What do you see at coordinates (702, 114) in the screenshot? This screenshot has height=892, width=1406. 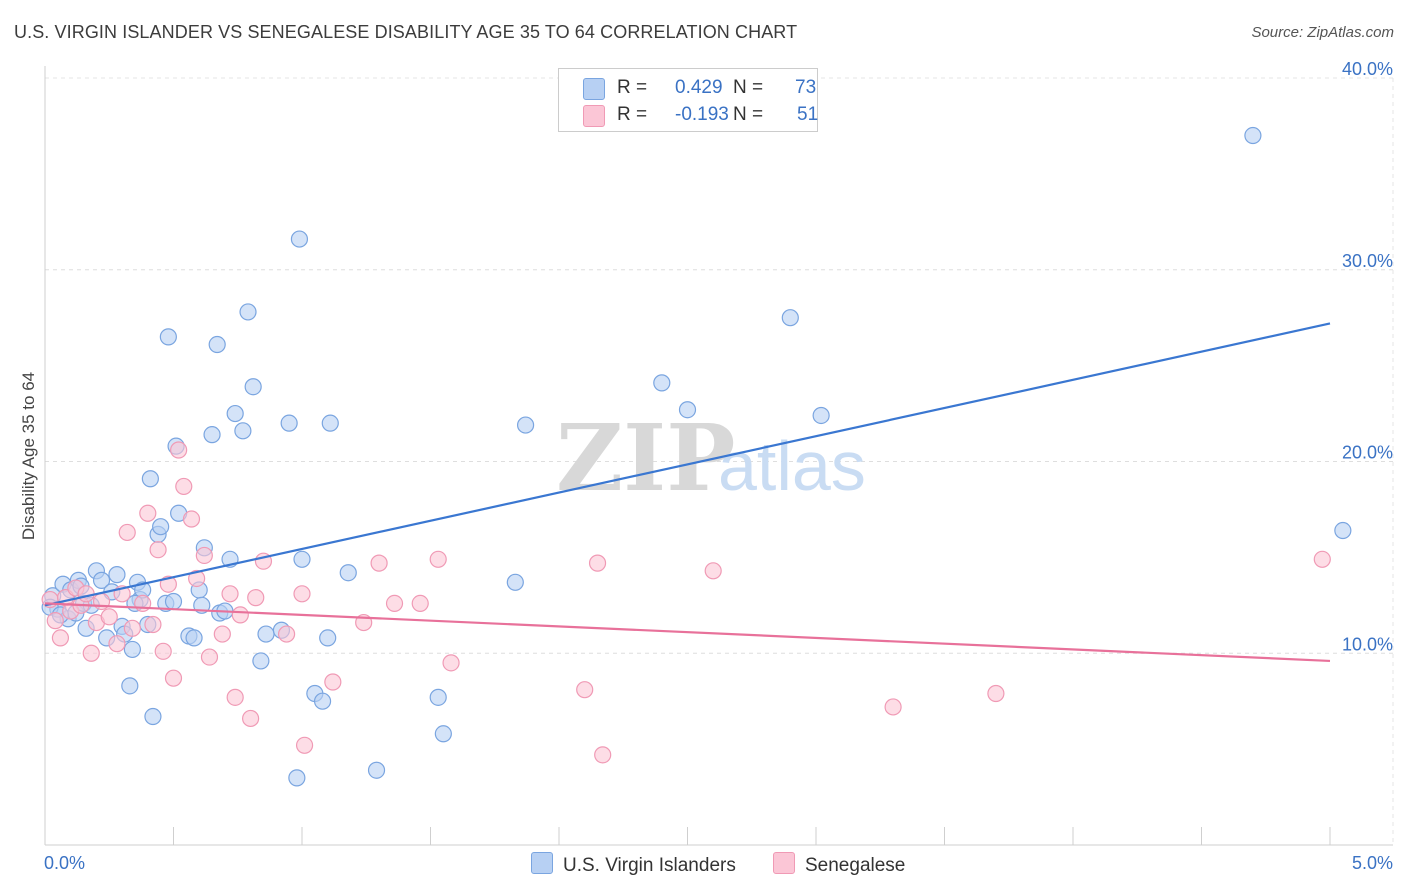 I see `legend-r-value: -0.193` at bounding box center [702, 114].